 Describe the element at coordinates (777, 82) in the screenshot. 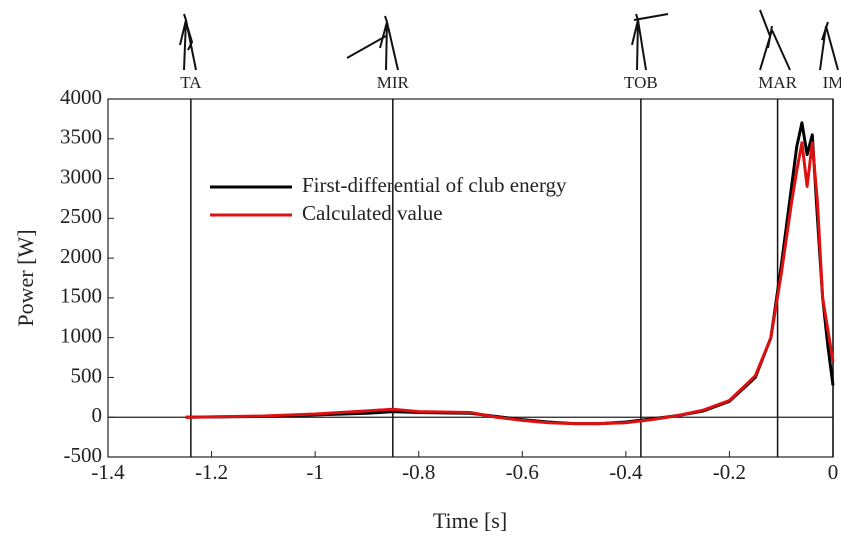

I see `event-label: MAR` at that location.